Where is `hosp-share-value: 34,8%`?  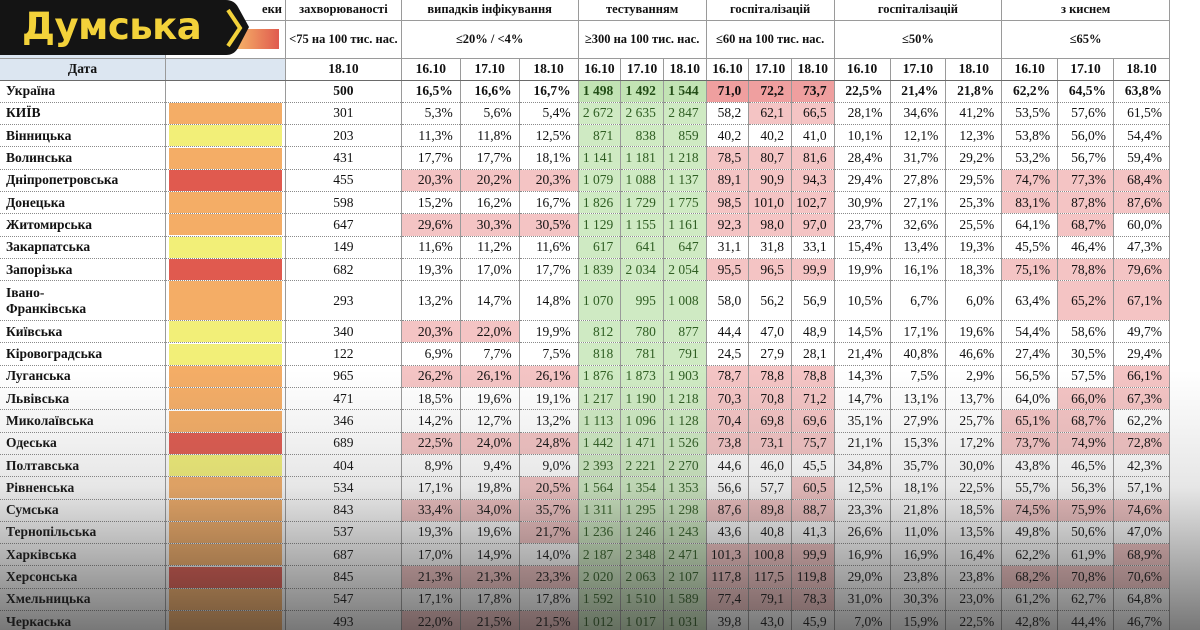 hosp-share-value: 34,8% is located at coordinates (862, 466).